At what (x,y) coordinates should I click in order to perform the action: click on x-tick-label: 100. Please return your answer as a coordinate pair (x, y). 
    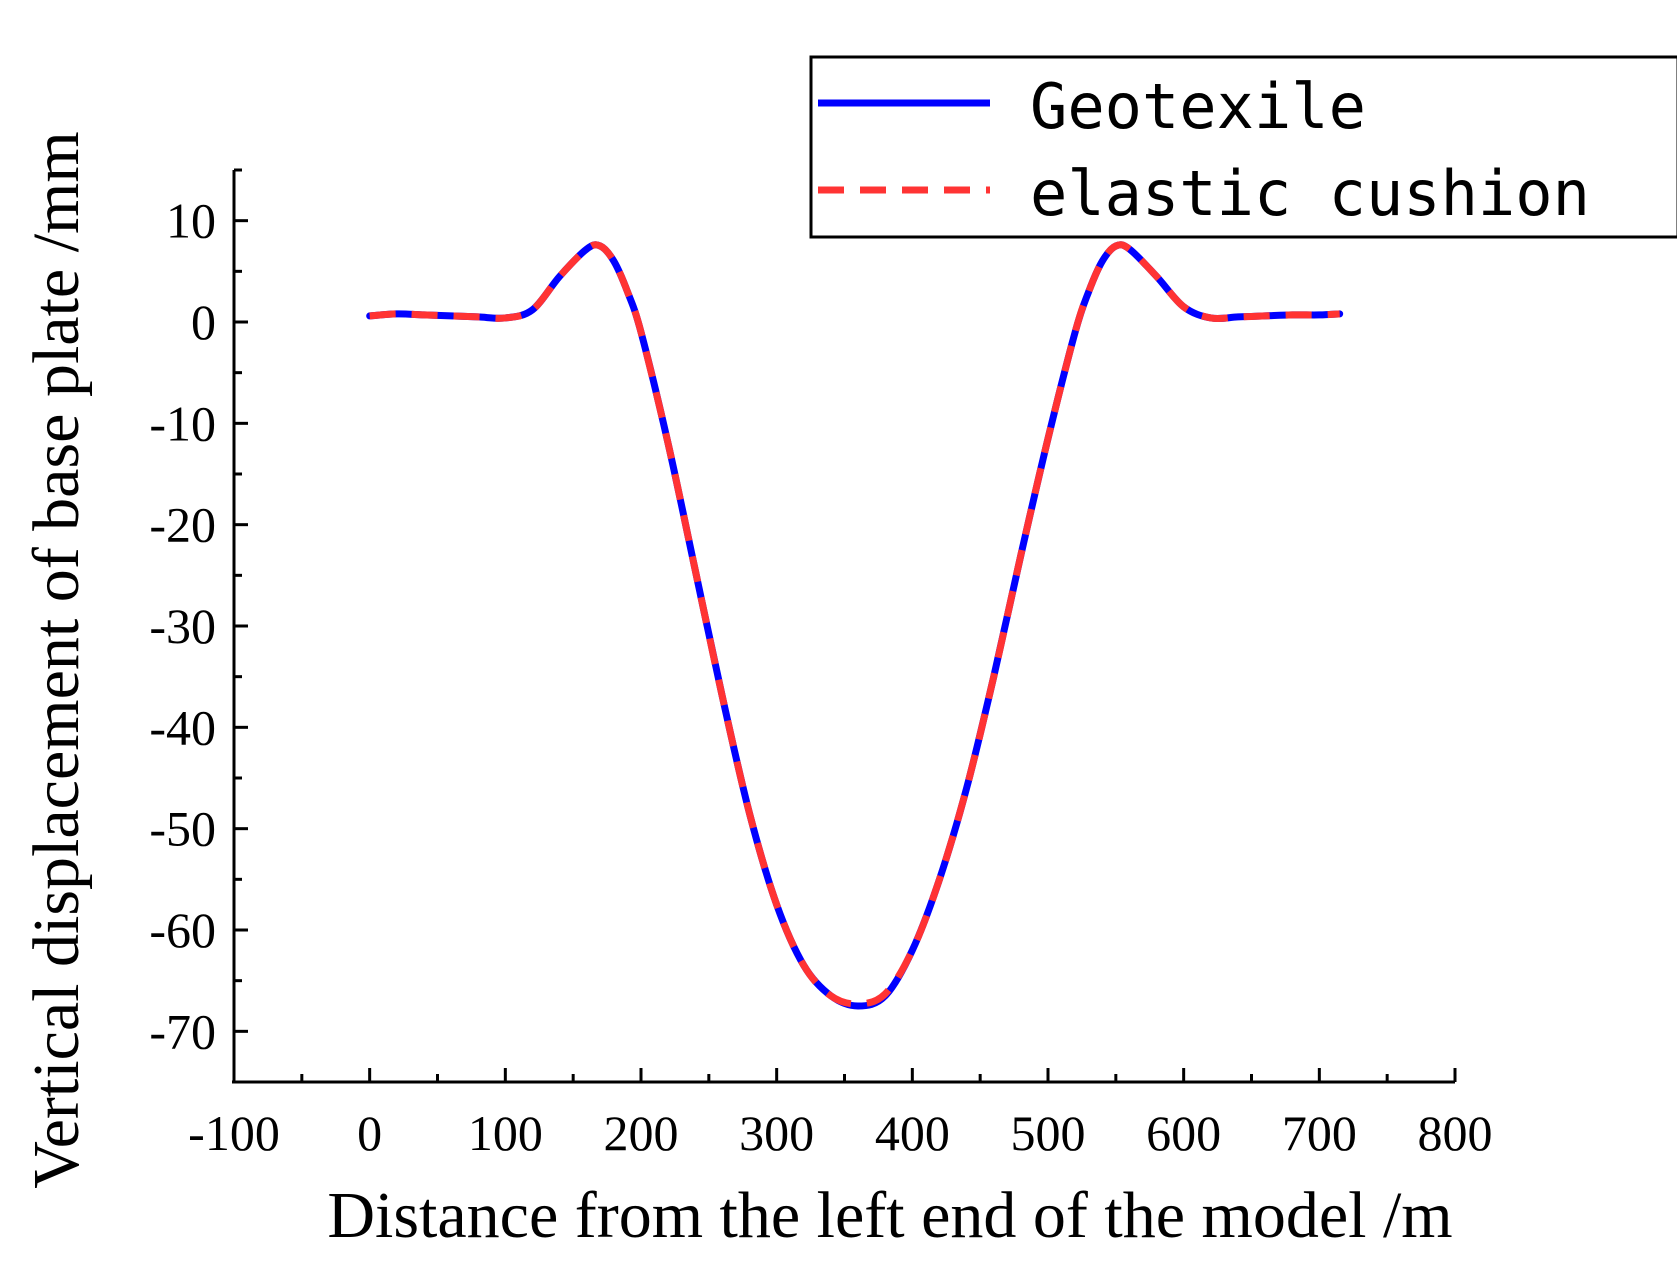
    Looking at the image, I should click on (505, 1133).